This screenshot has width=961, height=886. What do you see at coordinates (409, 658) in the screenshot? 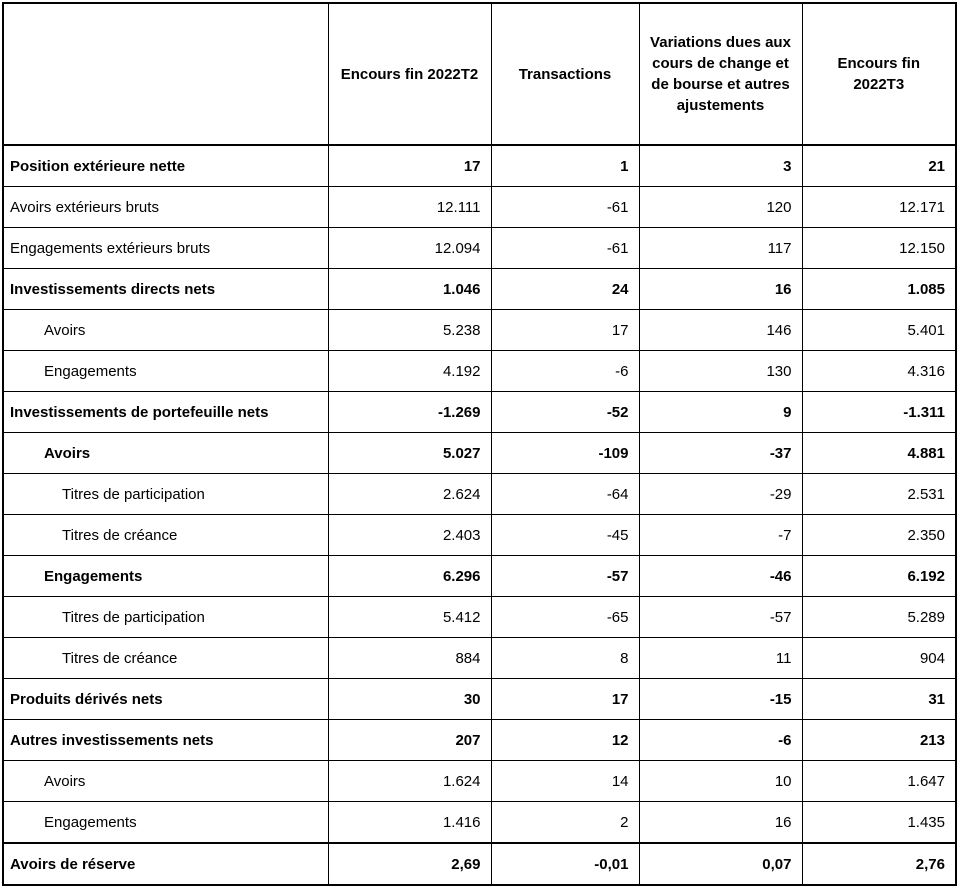
I see `cell-value: 884` at bounding box center [409, 658].